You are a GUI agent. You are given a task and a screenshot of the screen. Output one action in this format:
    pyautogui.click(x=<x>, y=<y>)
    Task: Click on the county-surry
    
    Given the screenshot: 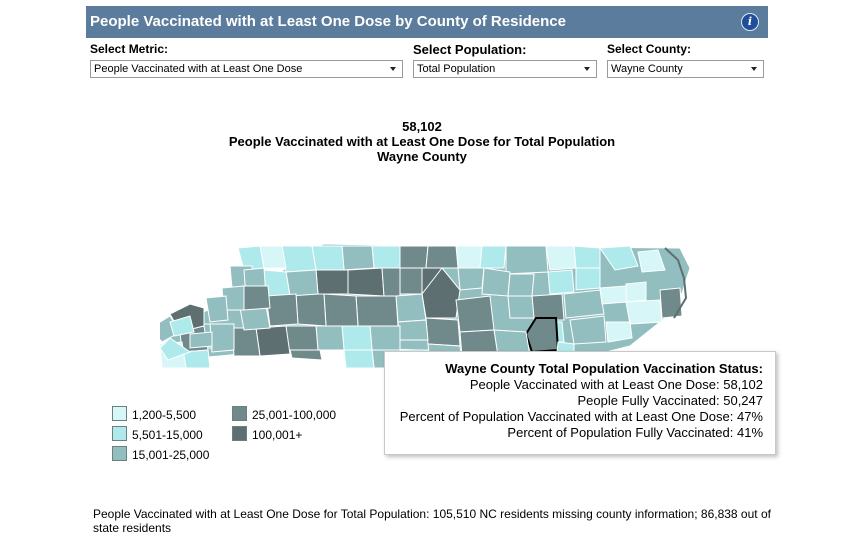 What is the action you would take?
    pyautogui.click(x=299, y=259)
    